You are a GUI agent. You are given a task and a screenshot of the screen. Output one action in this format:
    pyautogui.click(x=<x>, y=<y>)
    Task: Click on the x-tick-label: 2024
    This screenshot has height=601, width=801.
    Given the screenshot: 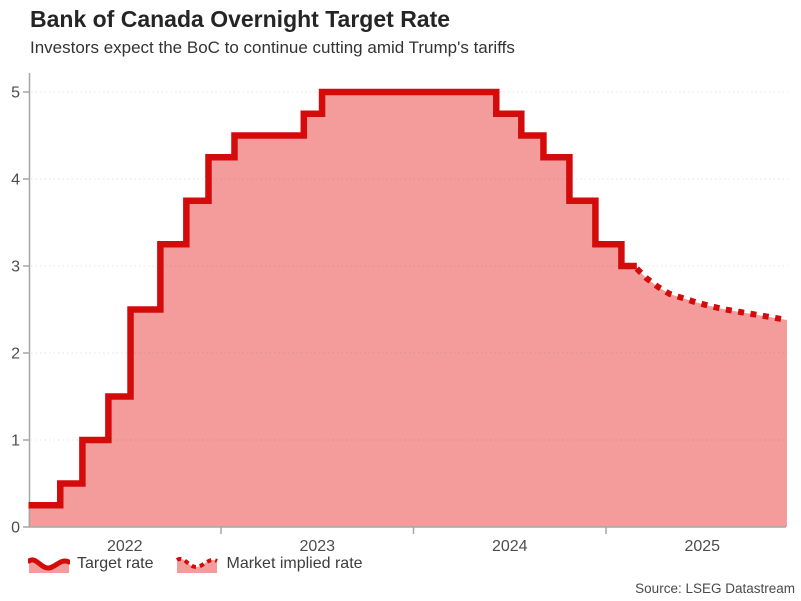 What is the action you would take?
    pyautogui.click(x=510, y=546)
    